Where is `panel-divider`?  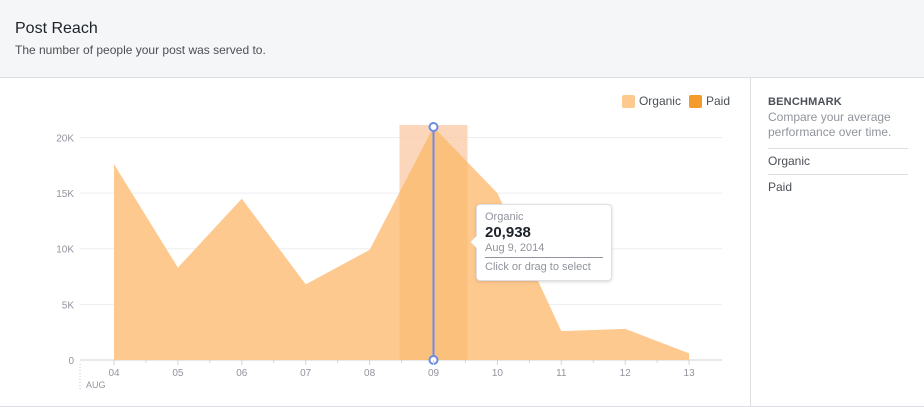
panel-divider is located at coordinates (750, 242).